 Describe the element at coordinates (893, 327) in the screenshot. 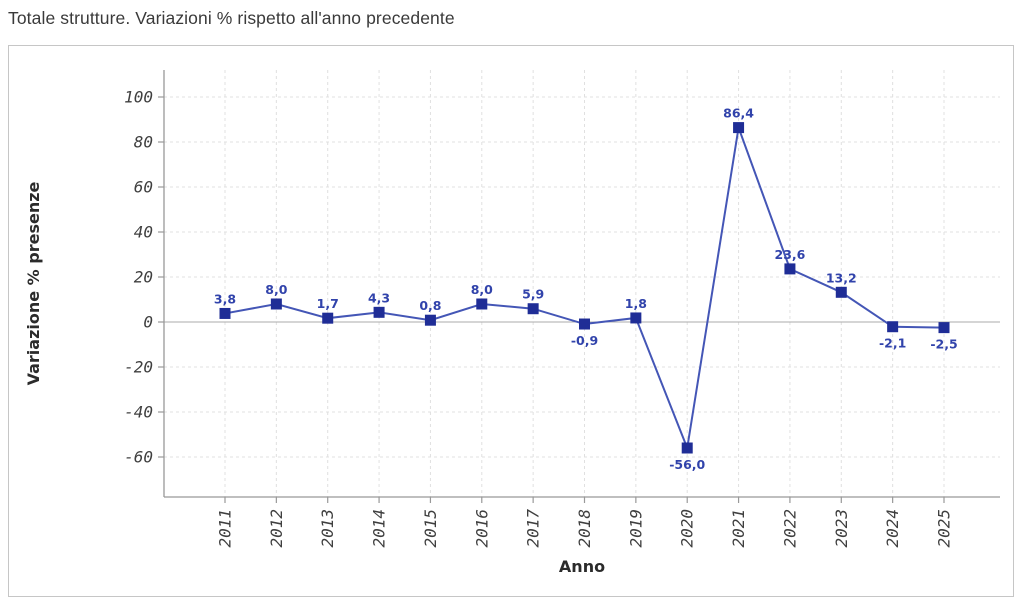

I see `data-point-2024` at that location.